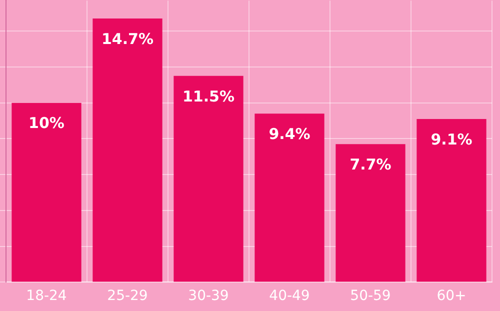  Describe the element at coordinates (127, 39) in the screenshot. I see `data-label: 14.7%` at that location.